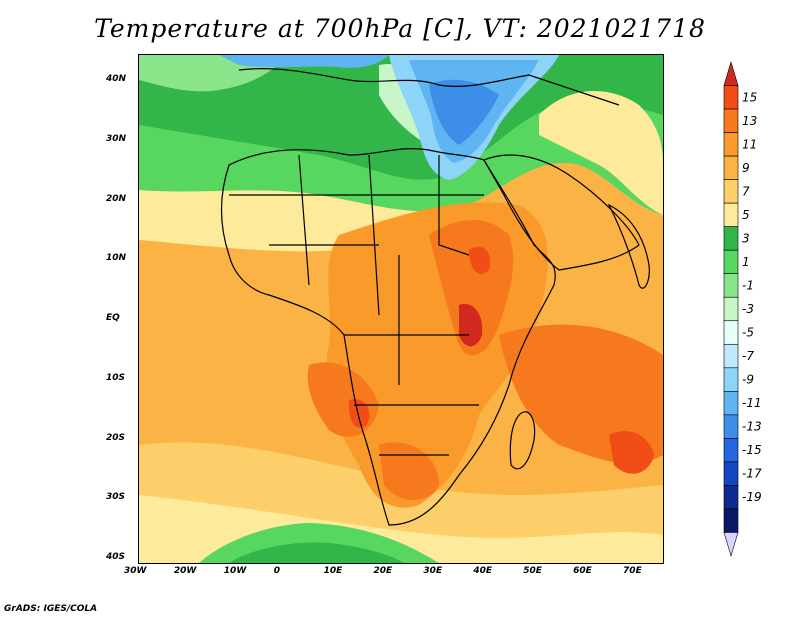 This screenshot has height=618, width=800. I want to click on colorbar-bottom-cap, so click(731, 544).